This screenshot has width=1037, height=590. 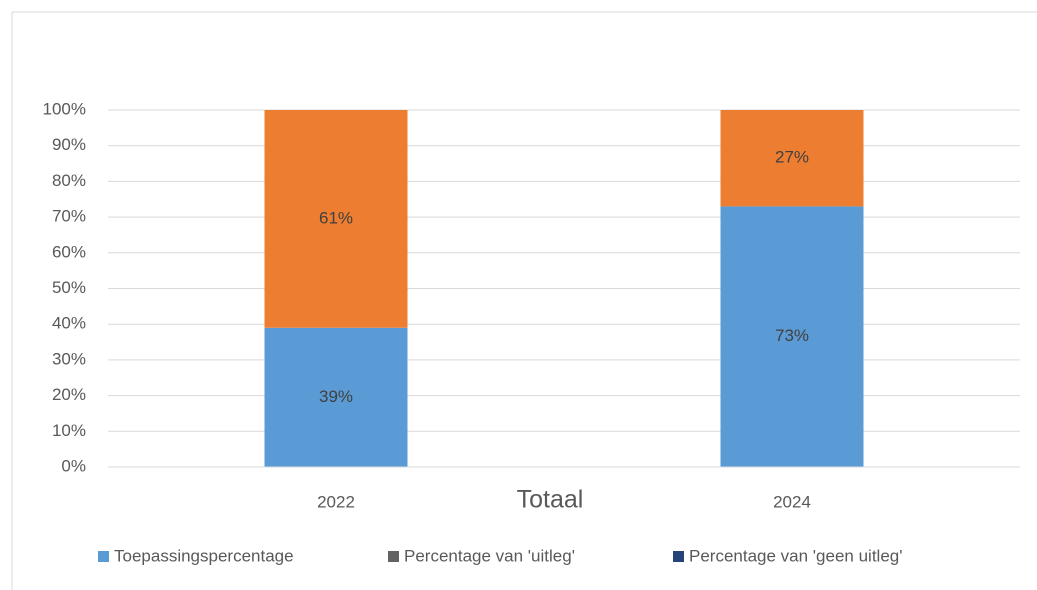 I want to click on y-tick-label: 60%, so click(x=69, y=251).